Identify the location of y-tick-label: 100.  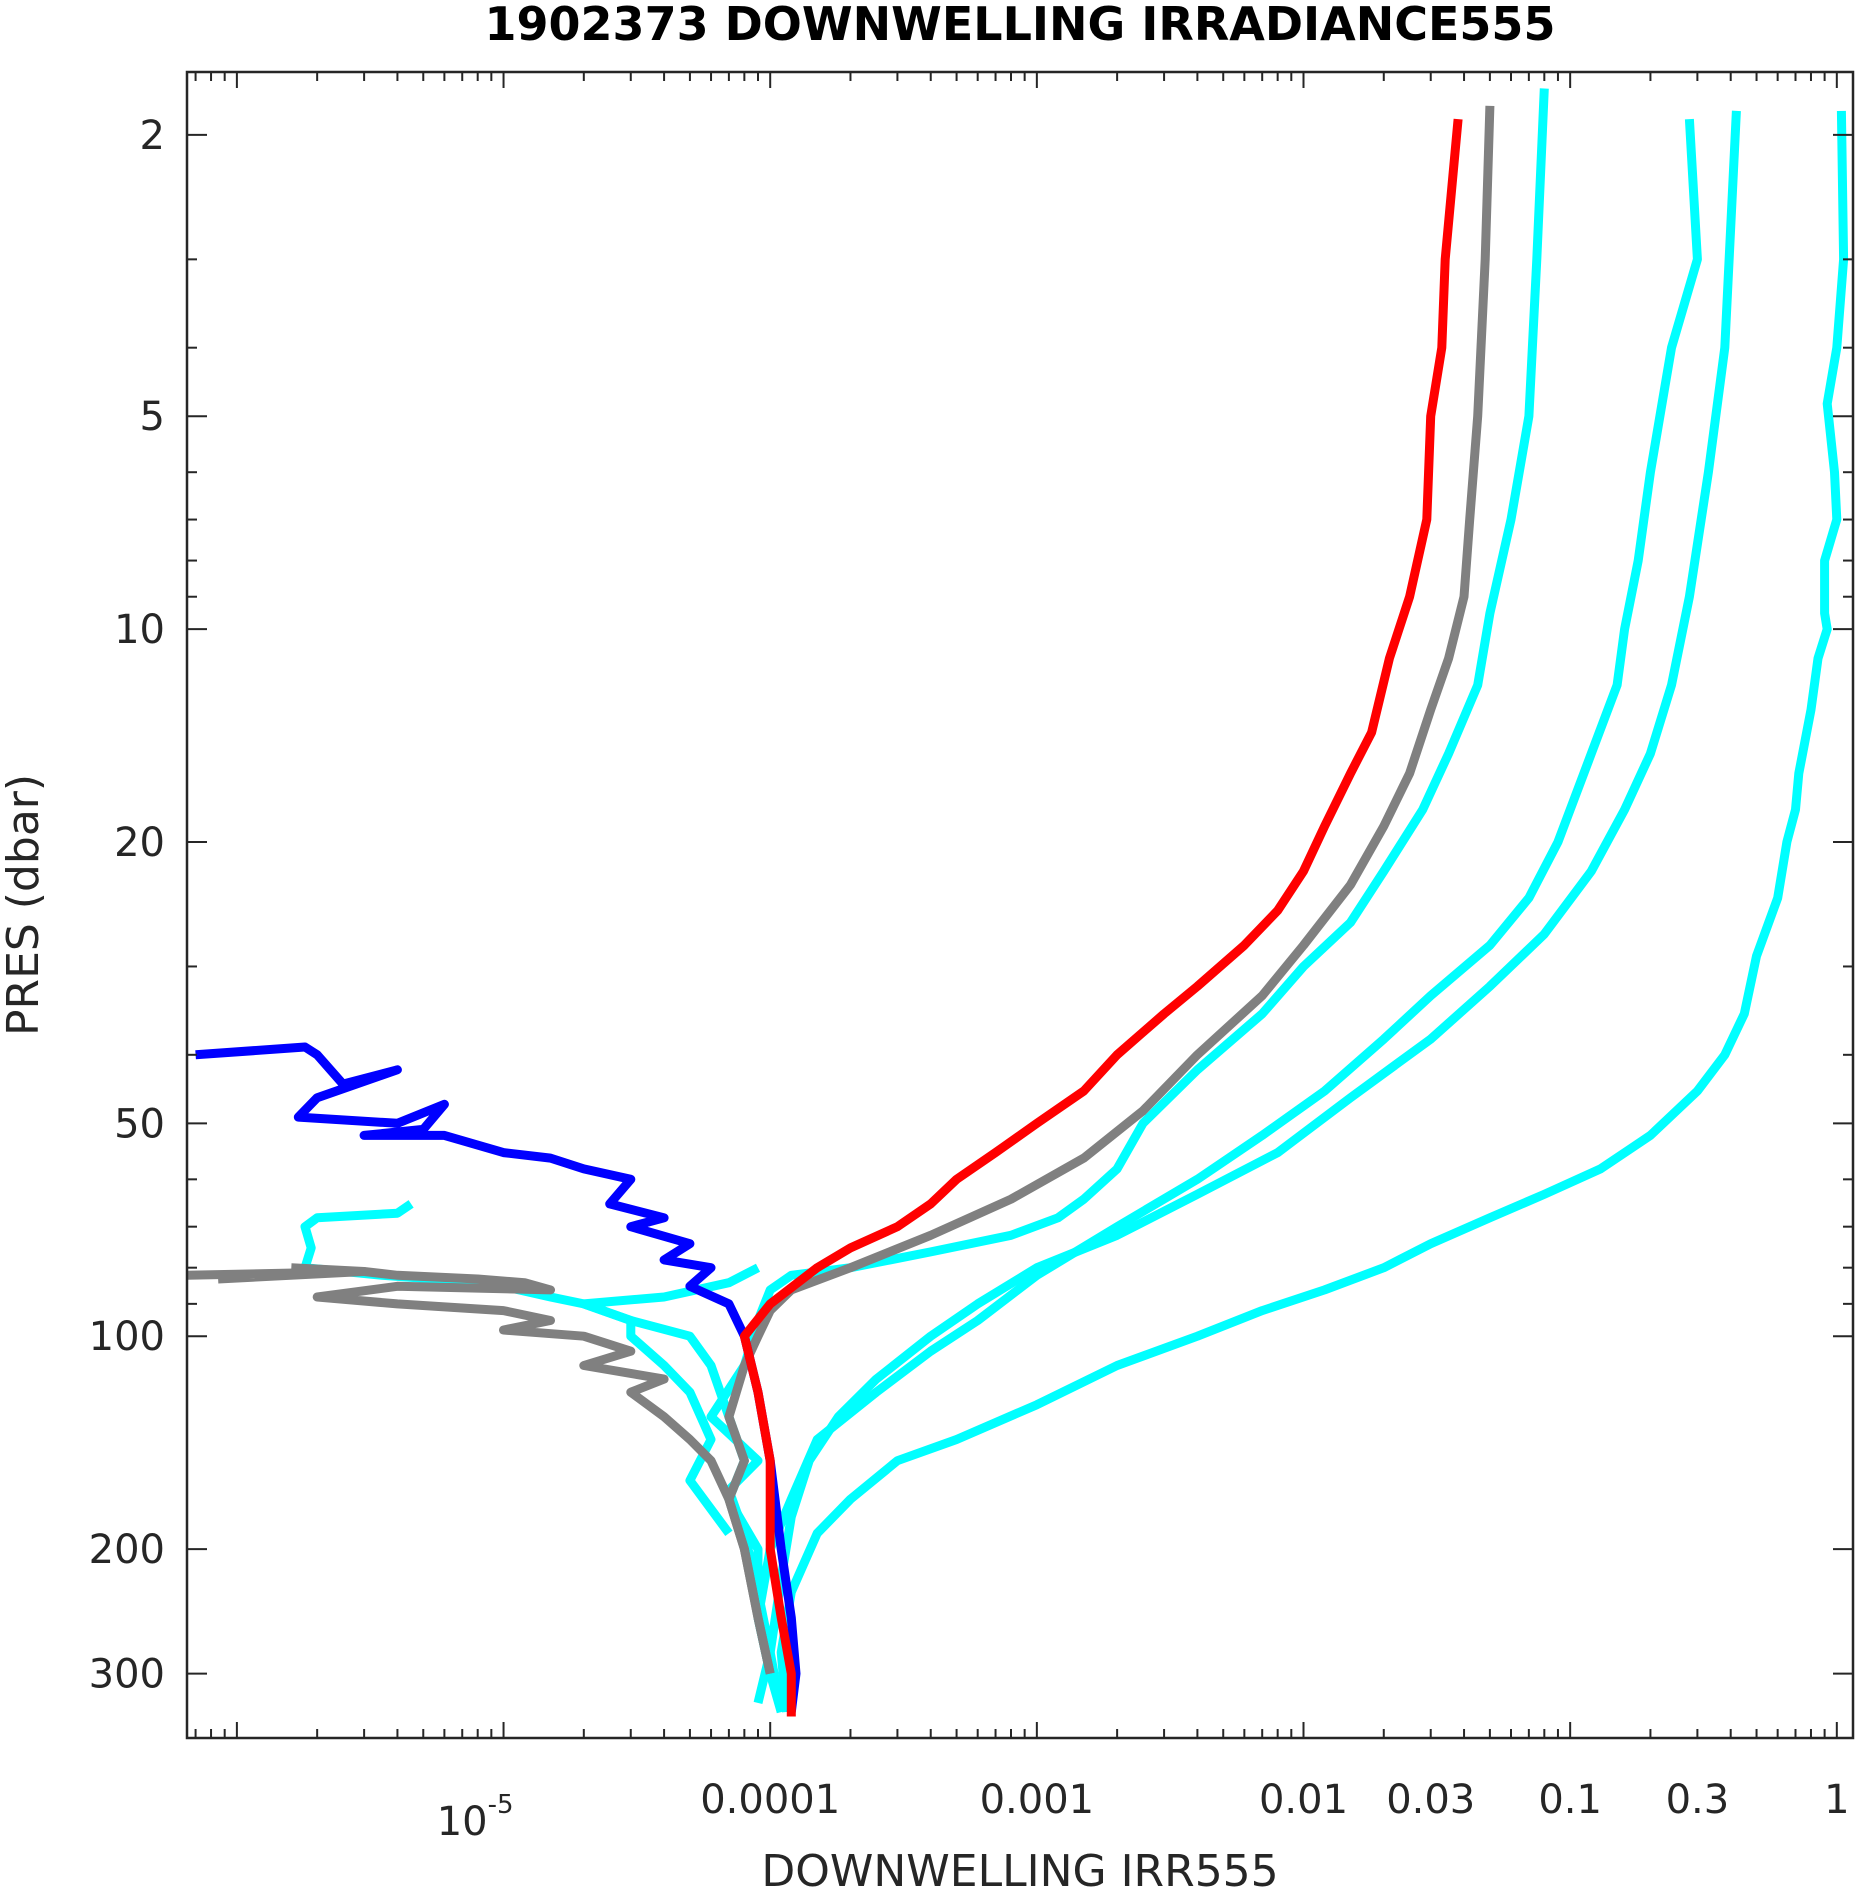
(127, 1337).